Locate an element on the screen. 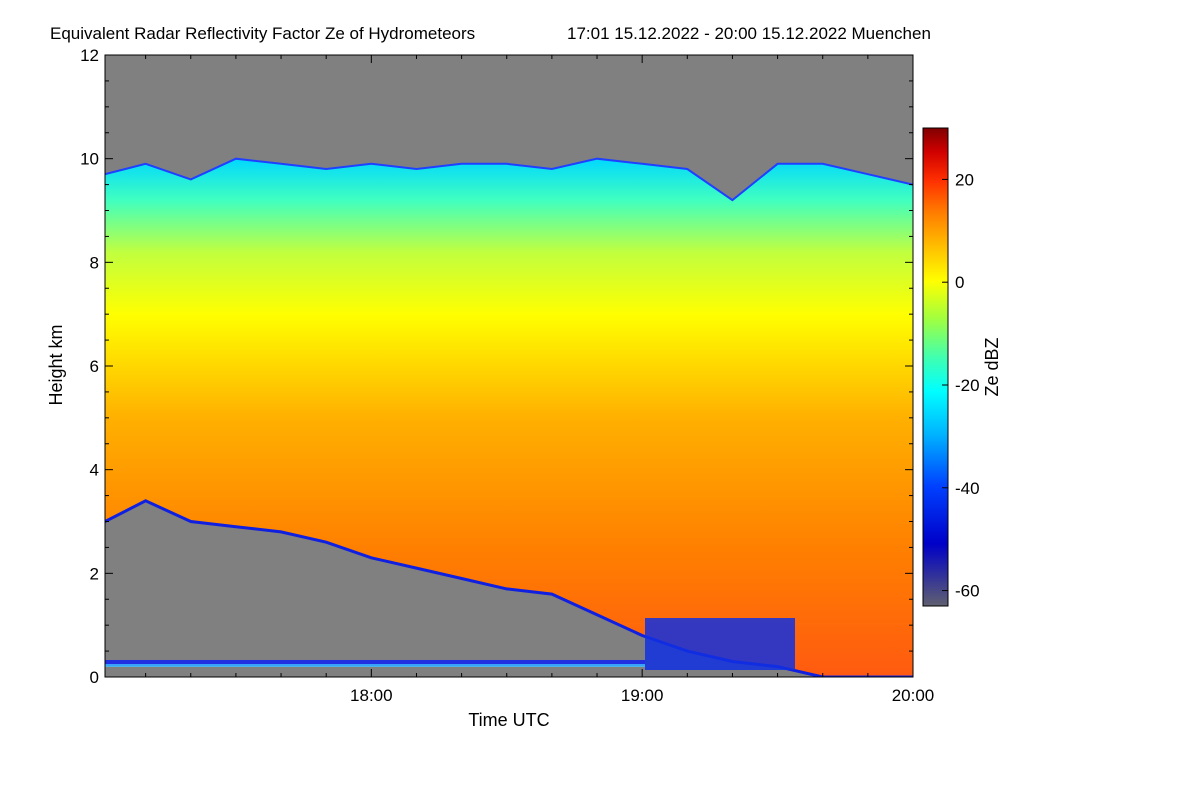 The height and width of the screenshot is (800, 1200). y-tick-label: 2 is located at coordinates (94, 573).